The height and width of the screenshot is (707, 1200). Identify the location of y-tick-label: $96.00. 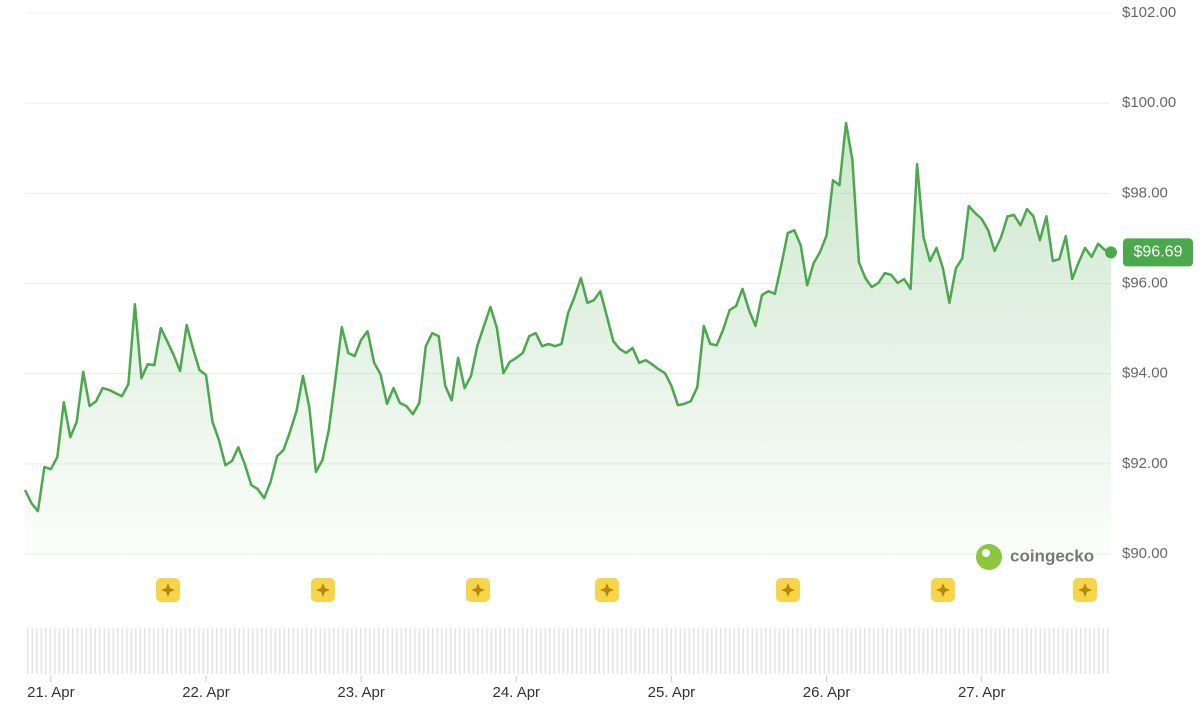
(1145, 282).